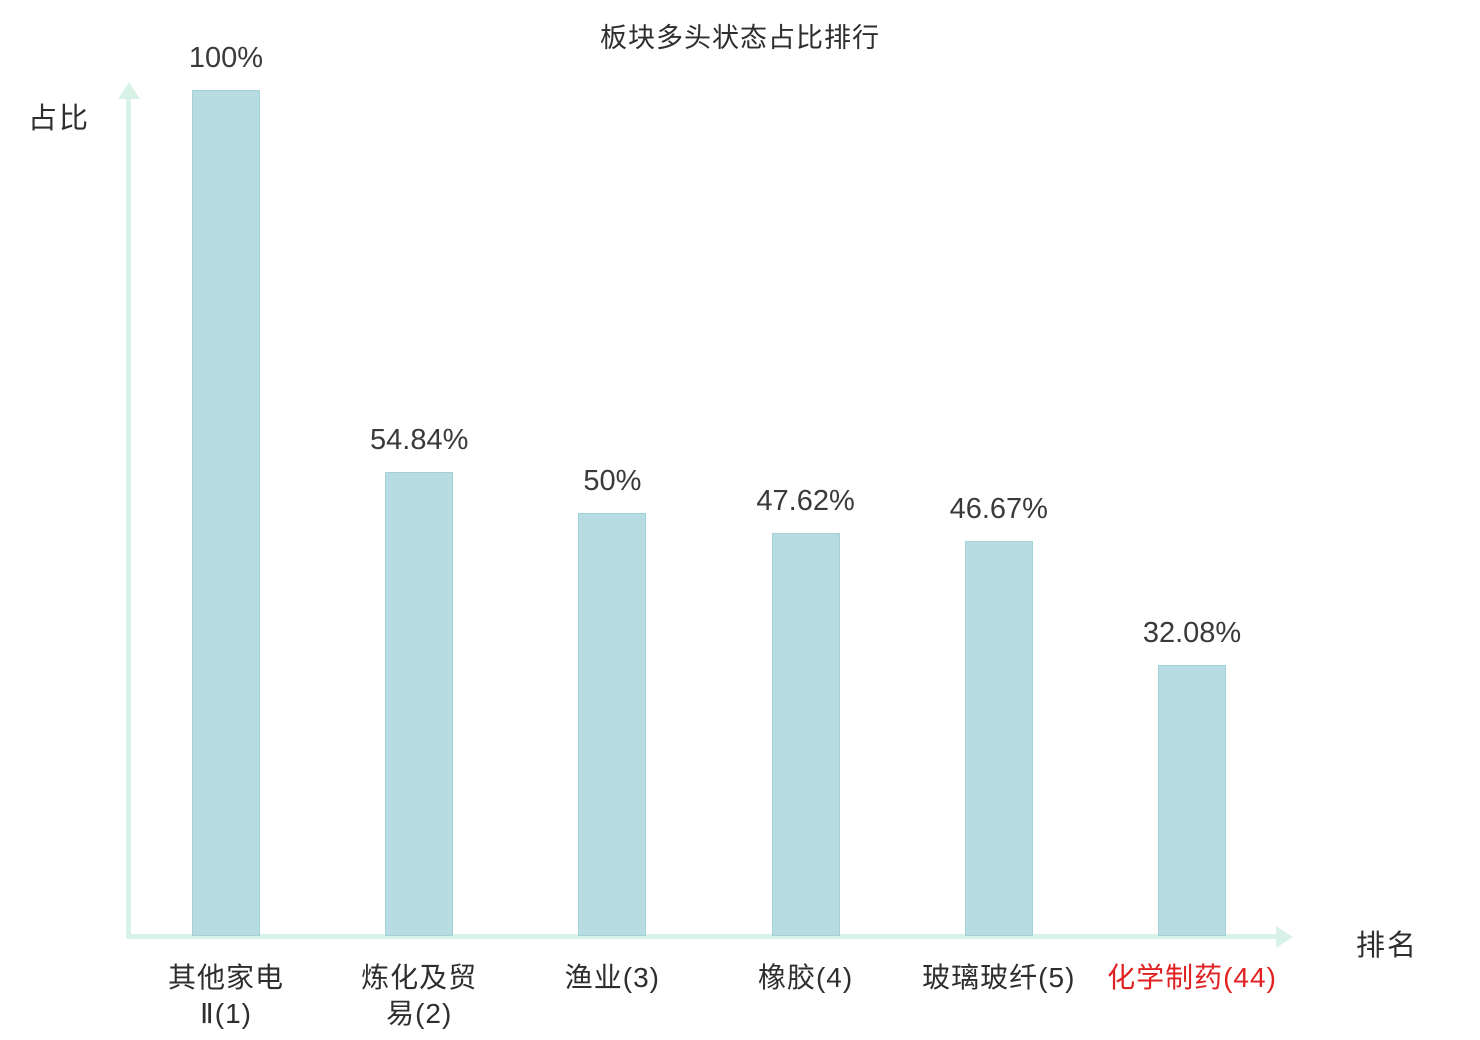 The image size is (1480, 1040). I want to click on category-label: 渔业(3), so click(612, 977).